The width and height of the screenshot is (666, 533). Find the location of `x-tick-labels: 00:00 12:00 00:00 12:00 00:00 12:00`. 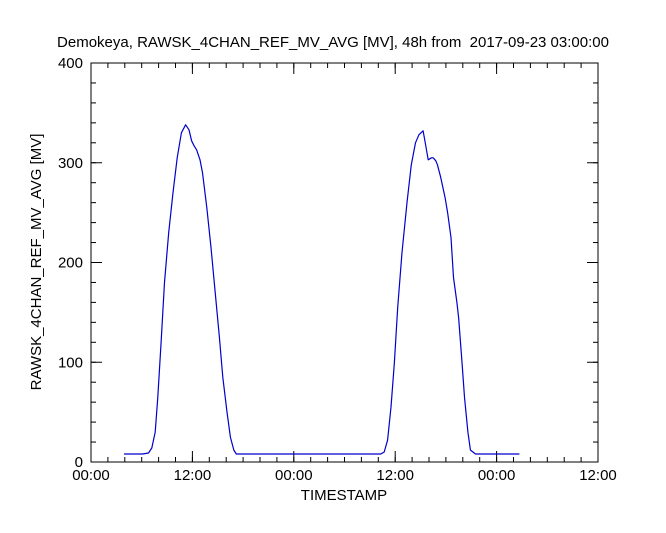

x-tick-labels: 00:00 12:00 00:00 12:00 00:00 12:00 is located at coordinates (344, 475).